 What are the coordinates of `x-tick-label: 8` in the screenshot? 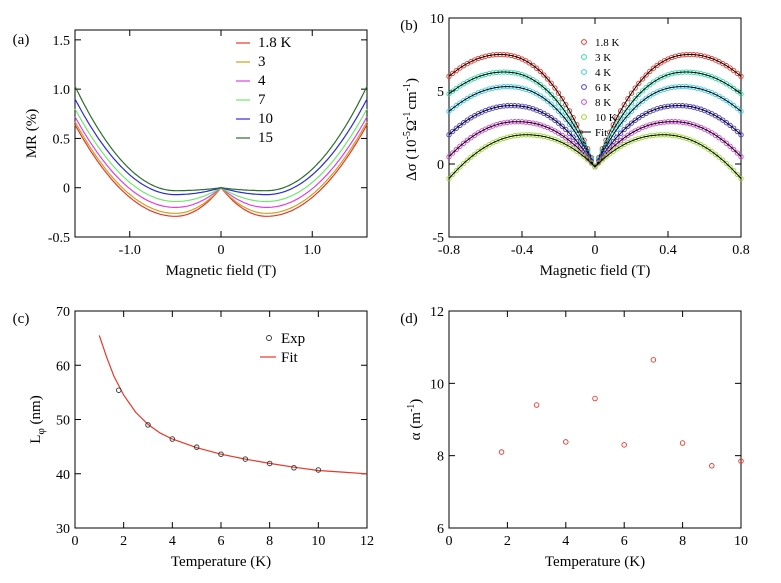 It's located at (269, 541).